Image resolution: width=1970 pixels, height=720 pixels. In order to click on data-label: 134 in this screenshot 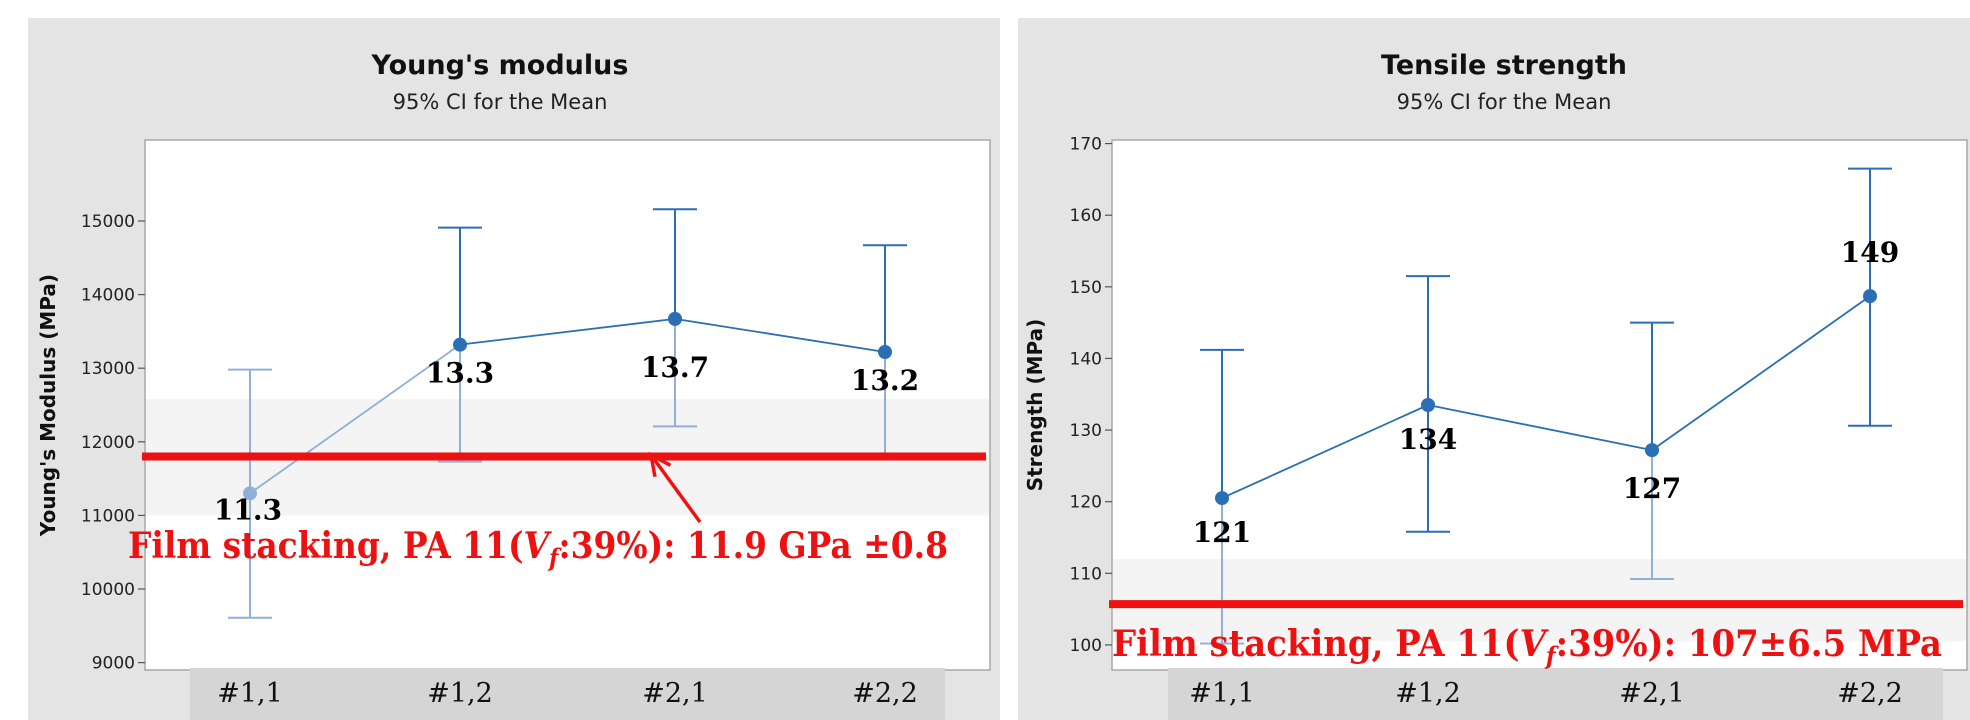, I will do `click(1428, 439)`.